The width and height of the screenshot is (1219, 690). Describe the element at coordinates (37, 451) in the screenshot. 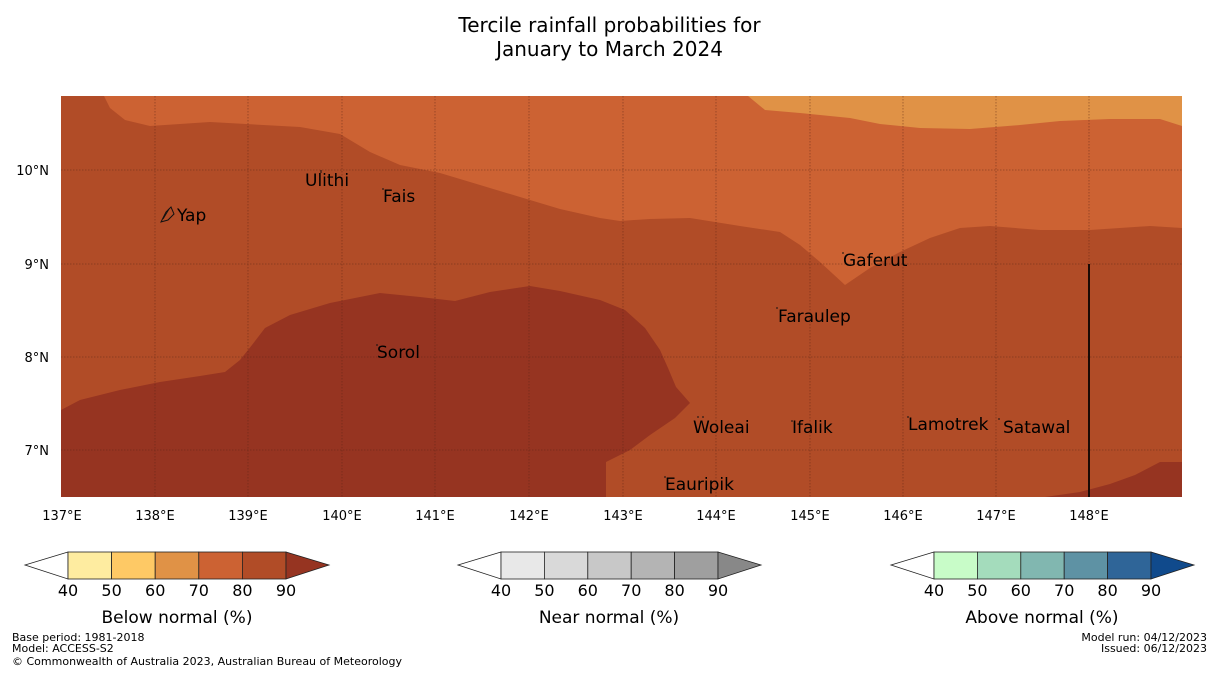

I see `lat-tick-label: 7°N` at that location.